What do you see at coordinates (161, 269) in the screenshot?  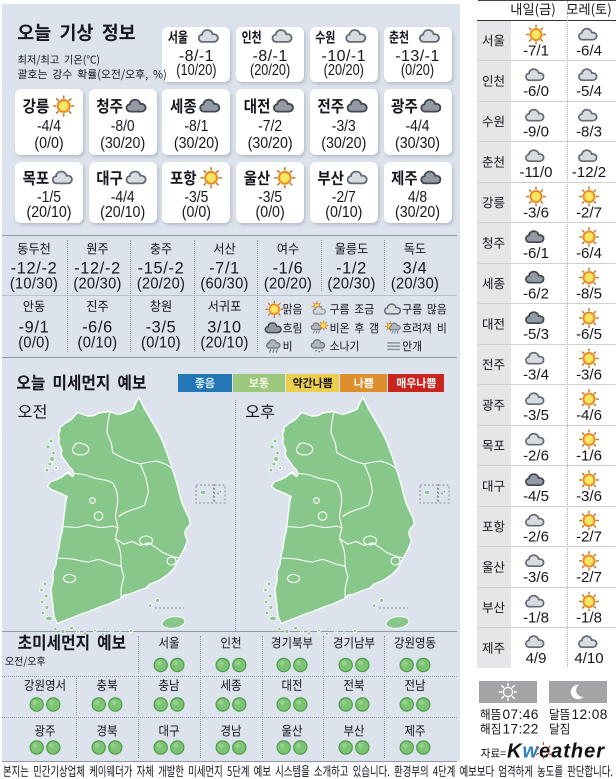 I see `svg-text: -15/-2` at bounding box center [161, 269].